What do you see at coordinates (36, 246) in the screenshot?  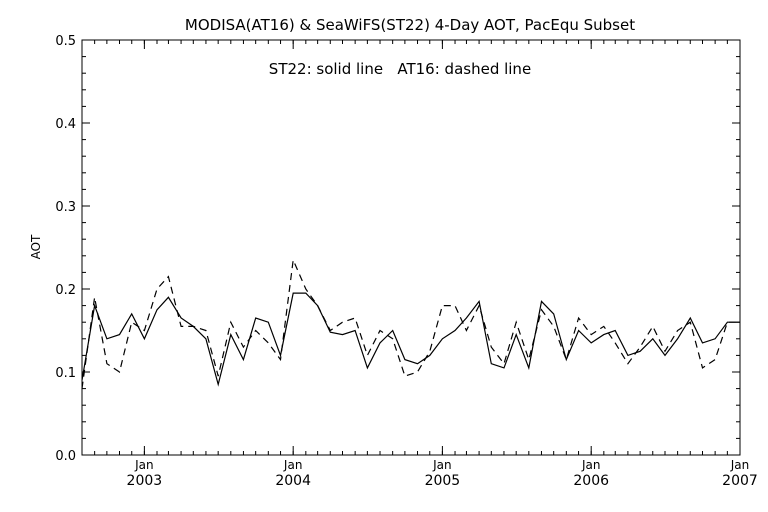 I see `y-axis-label: AOT` at bounding box center [36, 246].